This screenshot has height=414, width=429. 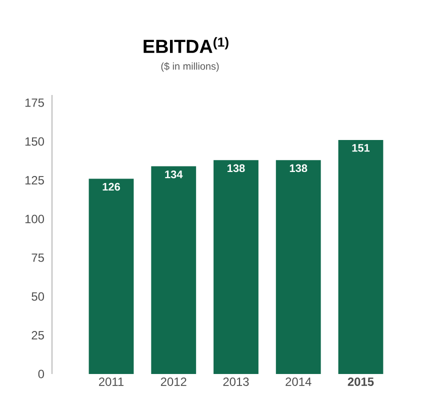 I want to click on y-tick-label: 150, so click(x=34, y=141).